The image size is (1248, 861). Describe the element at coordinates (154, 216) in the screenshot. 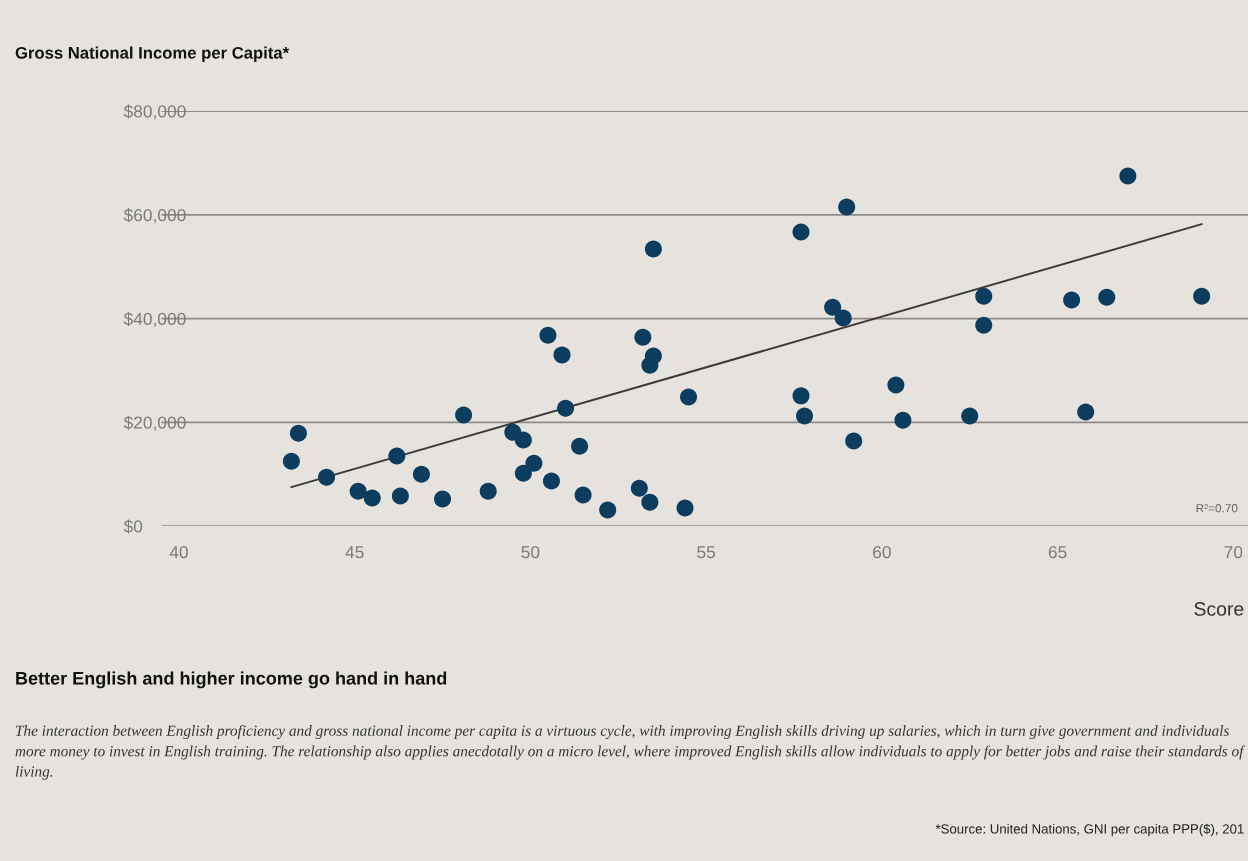

I see `y-tick-label: $60,000` at that location.